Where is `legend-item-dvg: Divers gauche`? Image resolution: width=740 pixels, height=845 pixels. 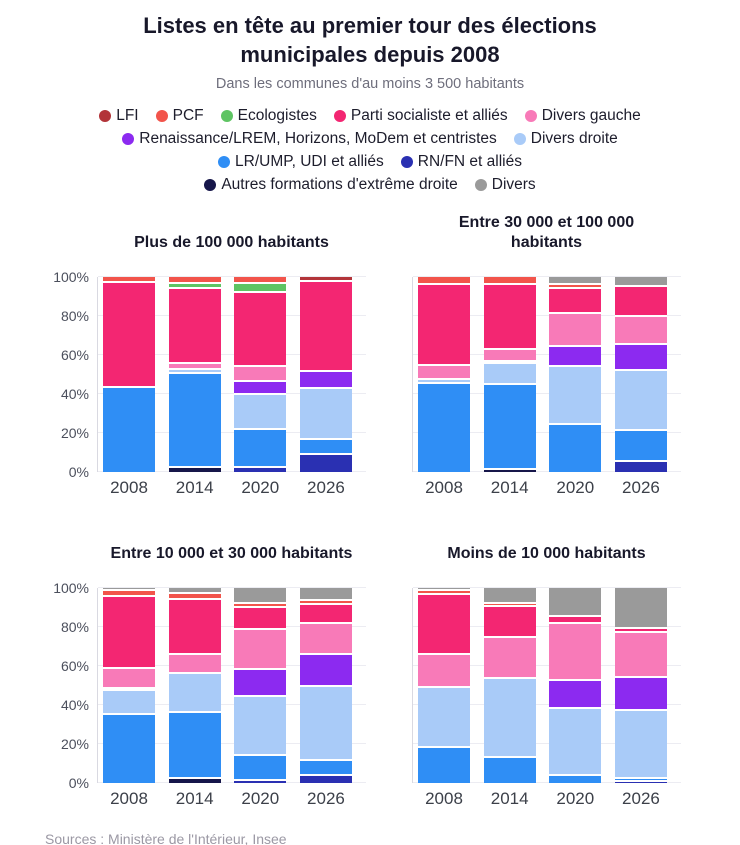 legend-item-dvg: Divers gauche is located at coordinates (582, 115).